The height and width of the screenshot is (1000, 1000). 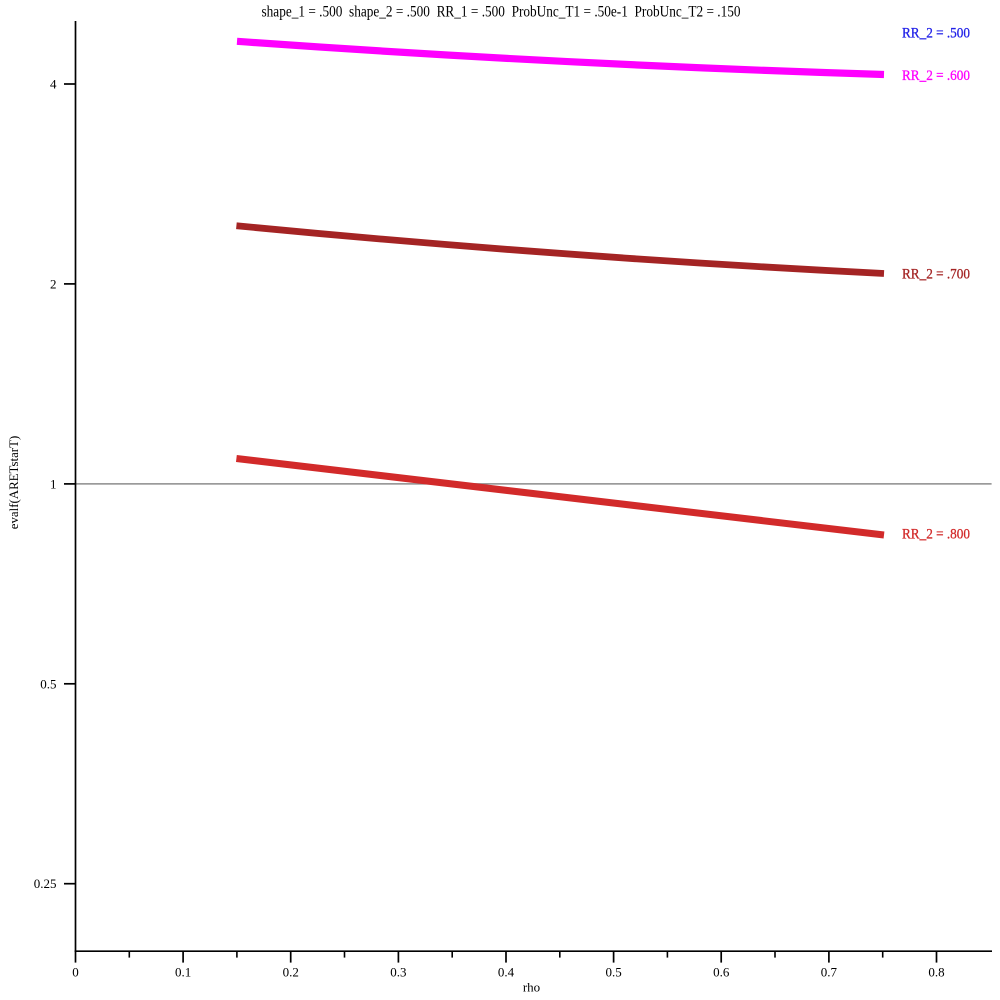 What do you see at coordinates (13, 483) in the screenshot?
I see `svg-text: evalf(ARETstarT)` at bounding box center [13, 483].